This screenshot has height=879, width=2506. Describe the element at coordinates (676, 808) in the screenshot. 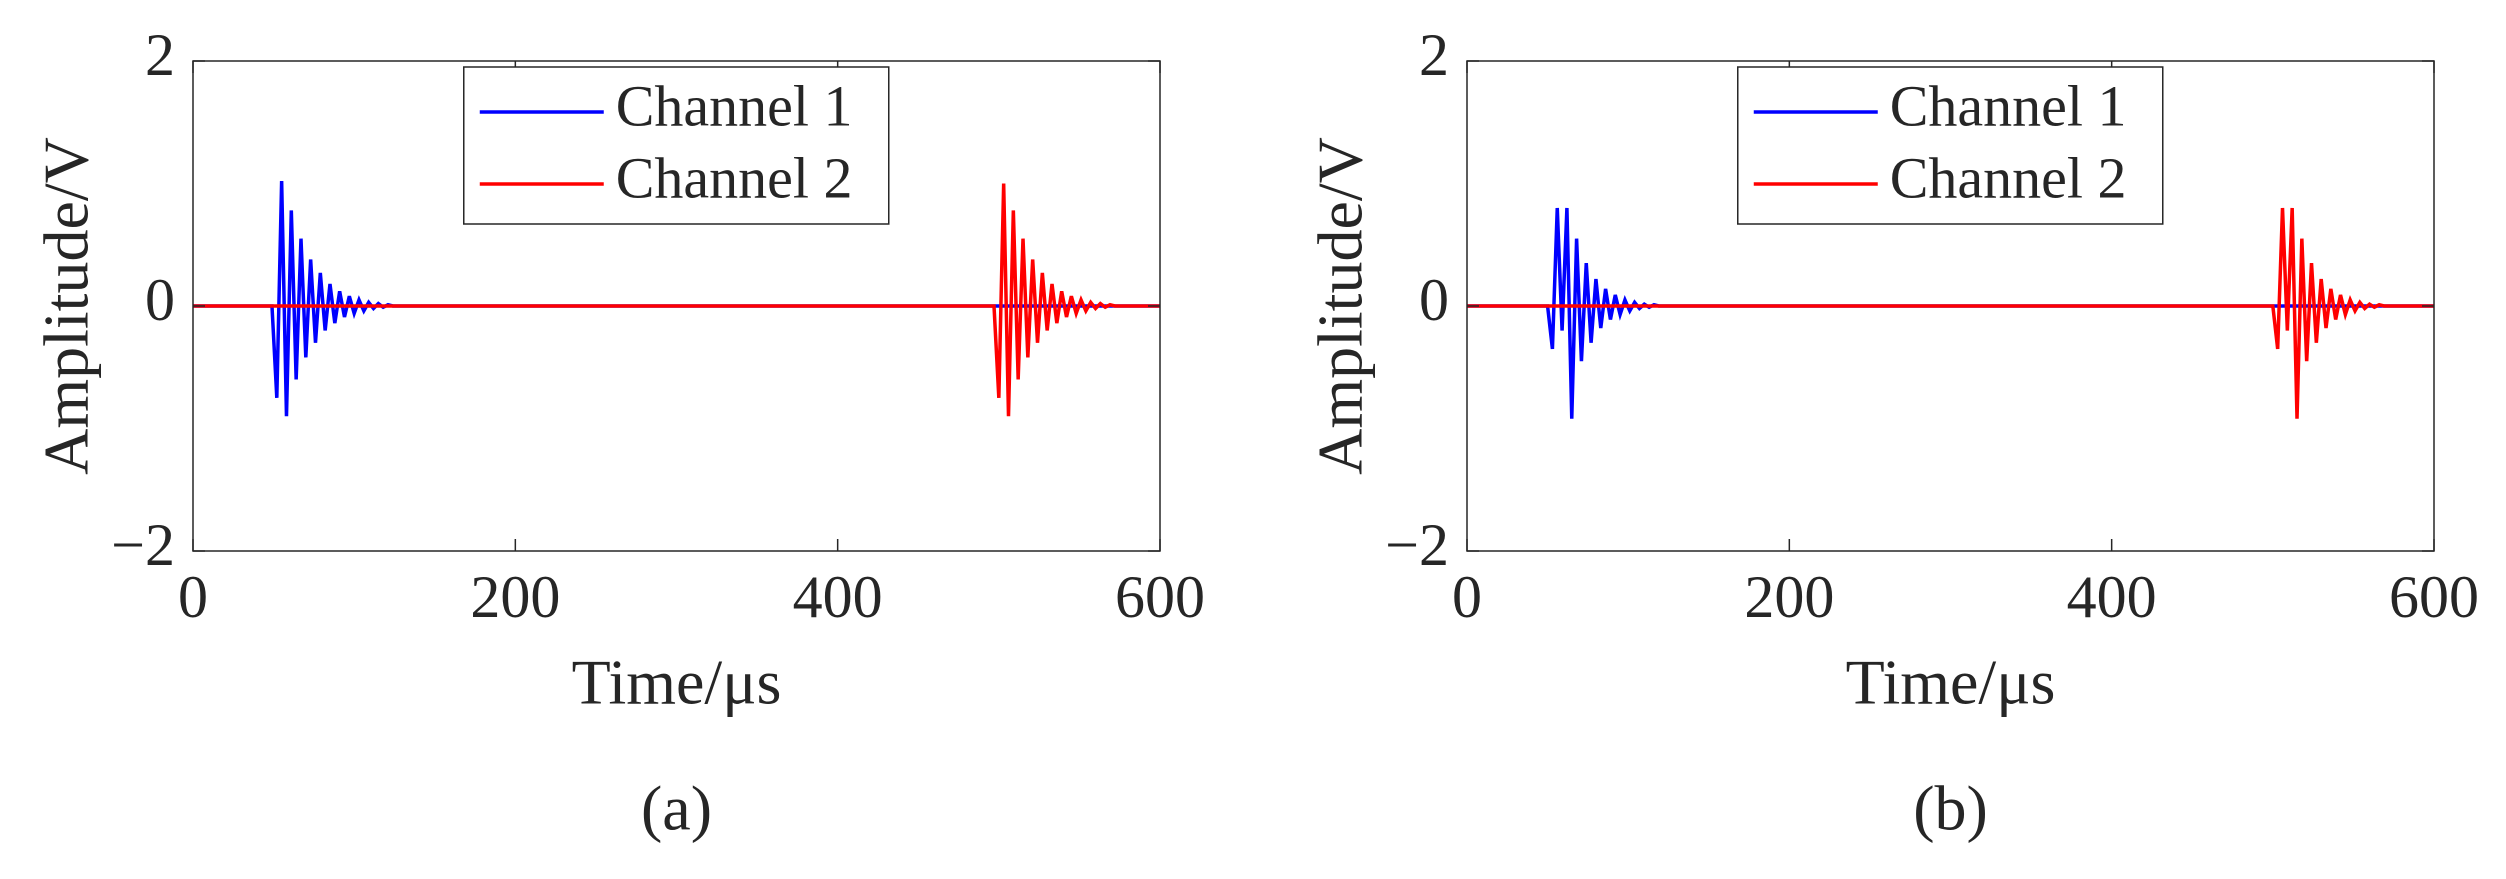

I see `panel-label: (a)` at that location.